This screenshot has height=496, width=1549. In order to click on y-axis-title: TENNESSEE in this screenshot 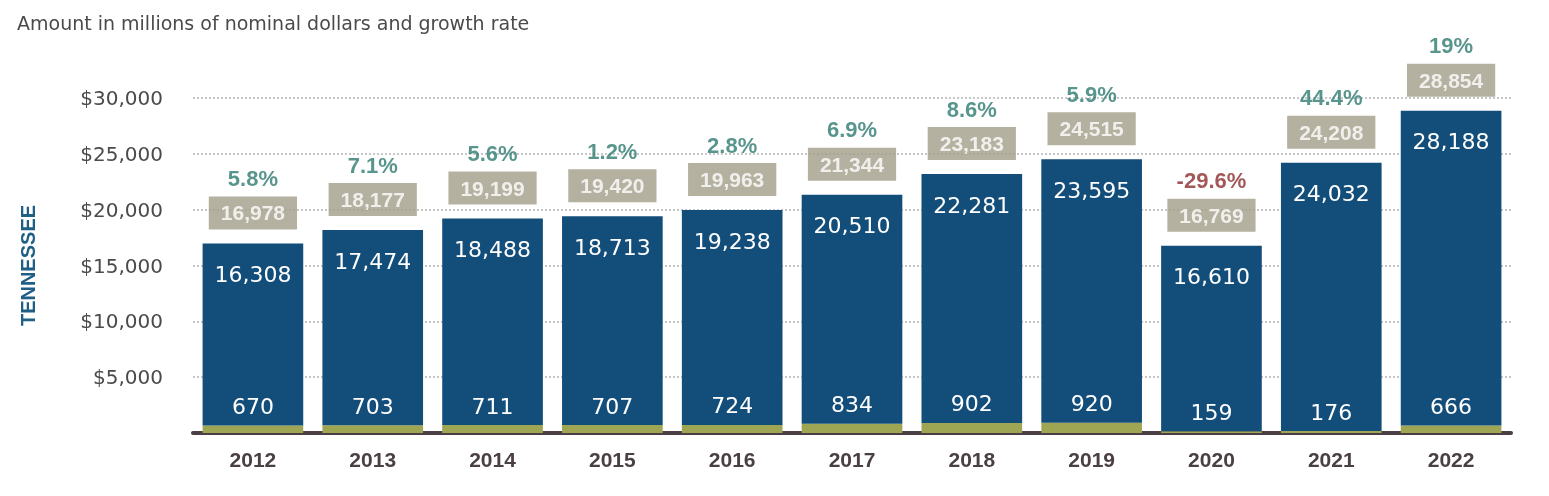, I will do `click(28, 265)`.